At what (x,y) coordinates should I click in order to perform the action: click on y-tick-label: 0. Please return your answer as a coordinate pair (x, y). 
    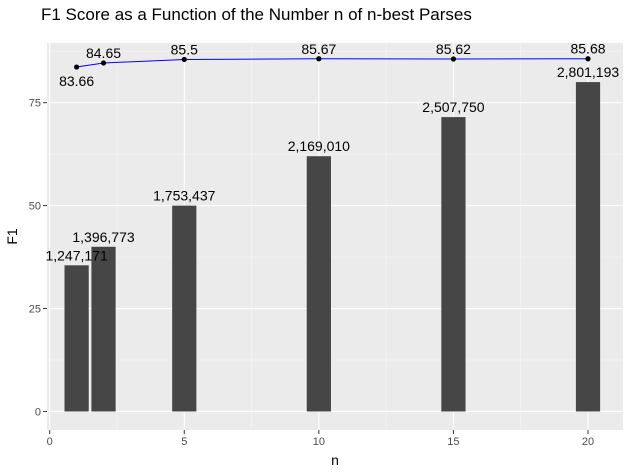
    Looking at the image, I should click on (38, 412).